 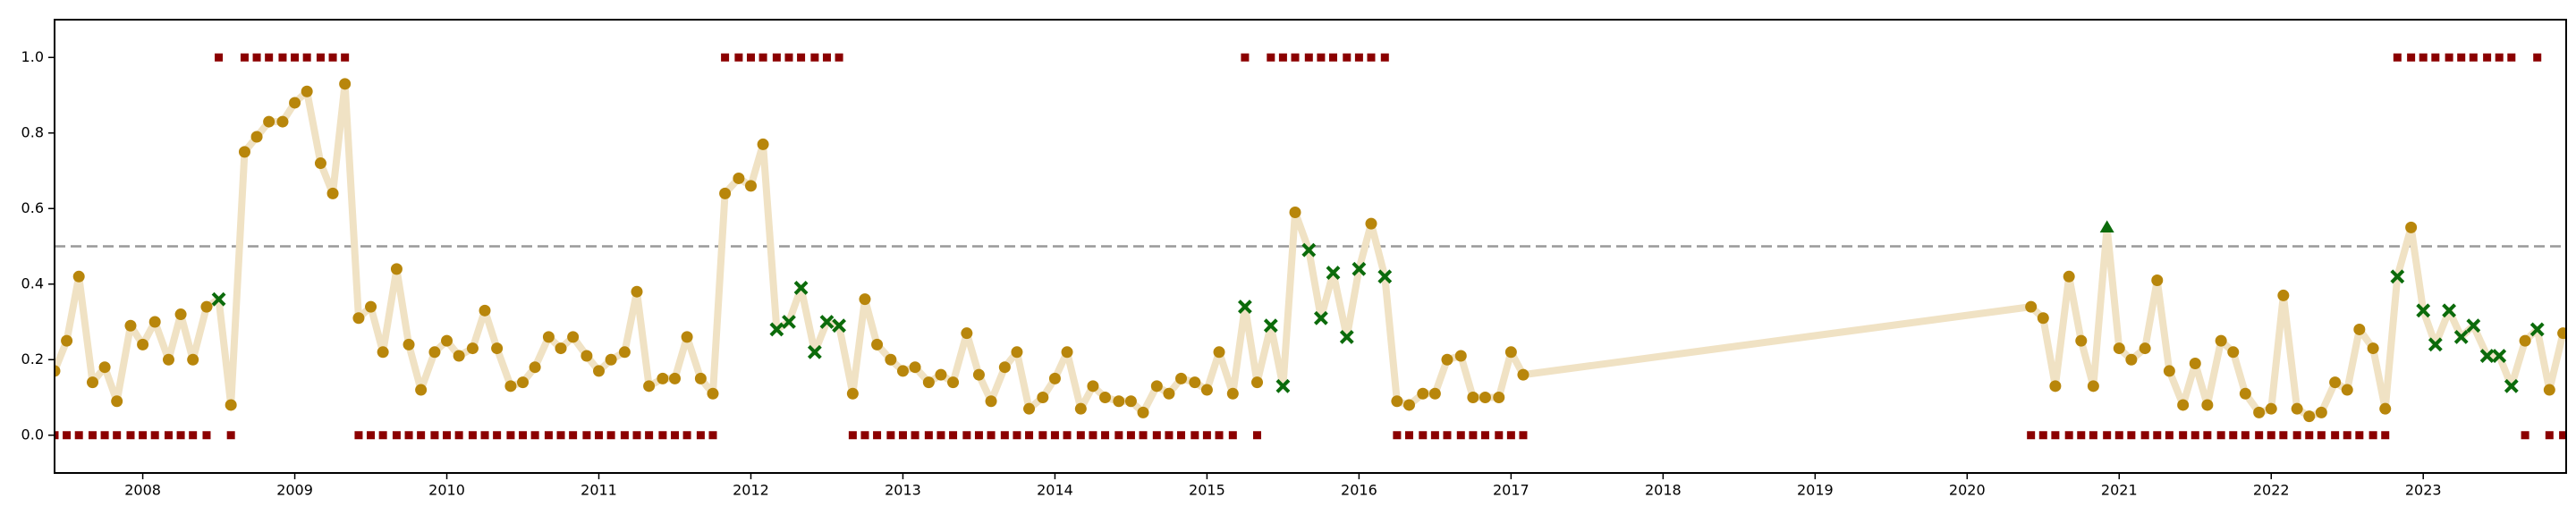 I want to click on x-tick-label: 2009, so click(x=294, y=490).